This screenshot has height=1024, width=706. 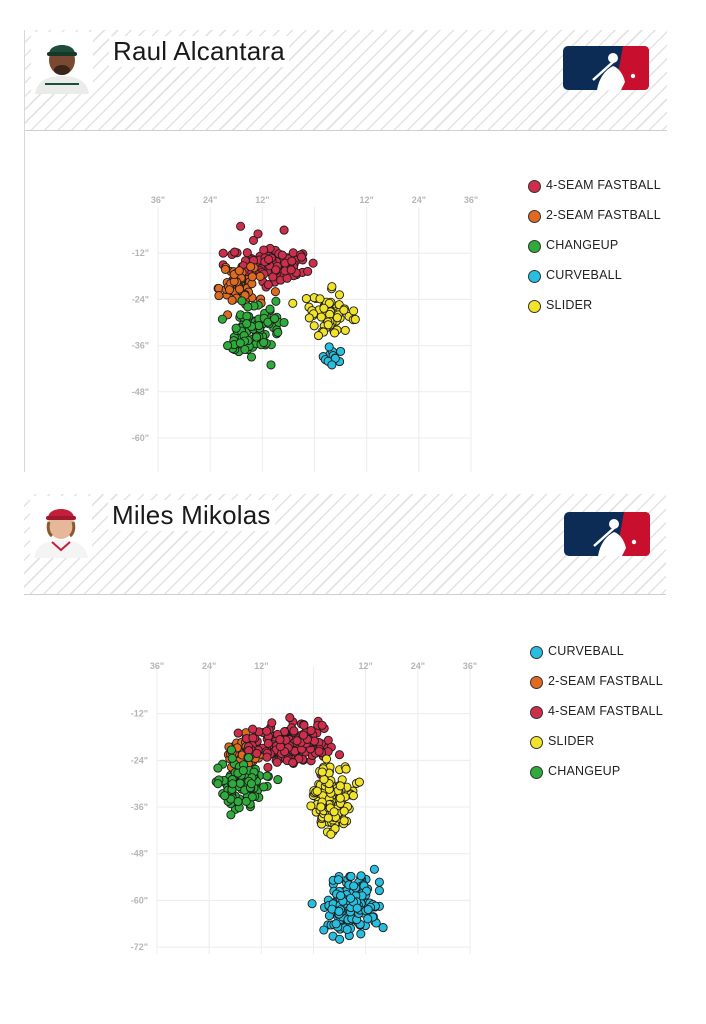 I want to click on legend-label: CURVEBALL, so click(x=586, y=651).